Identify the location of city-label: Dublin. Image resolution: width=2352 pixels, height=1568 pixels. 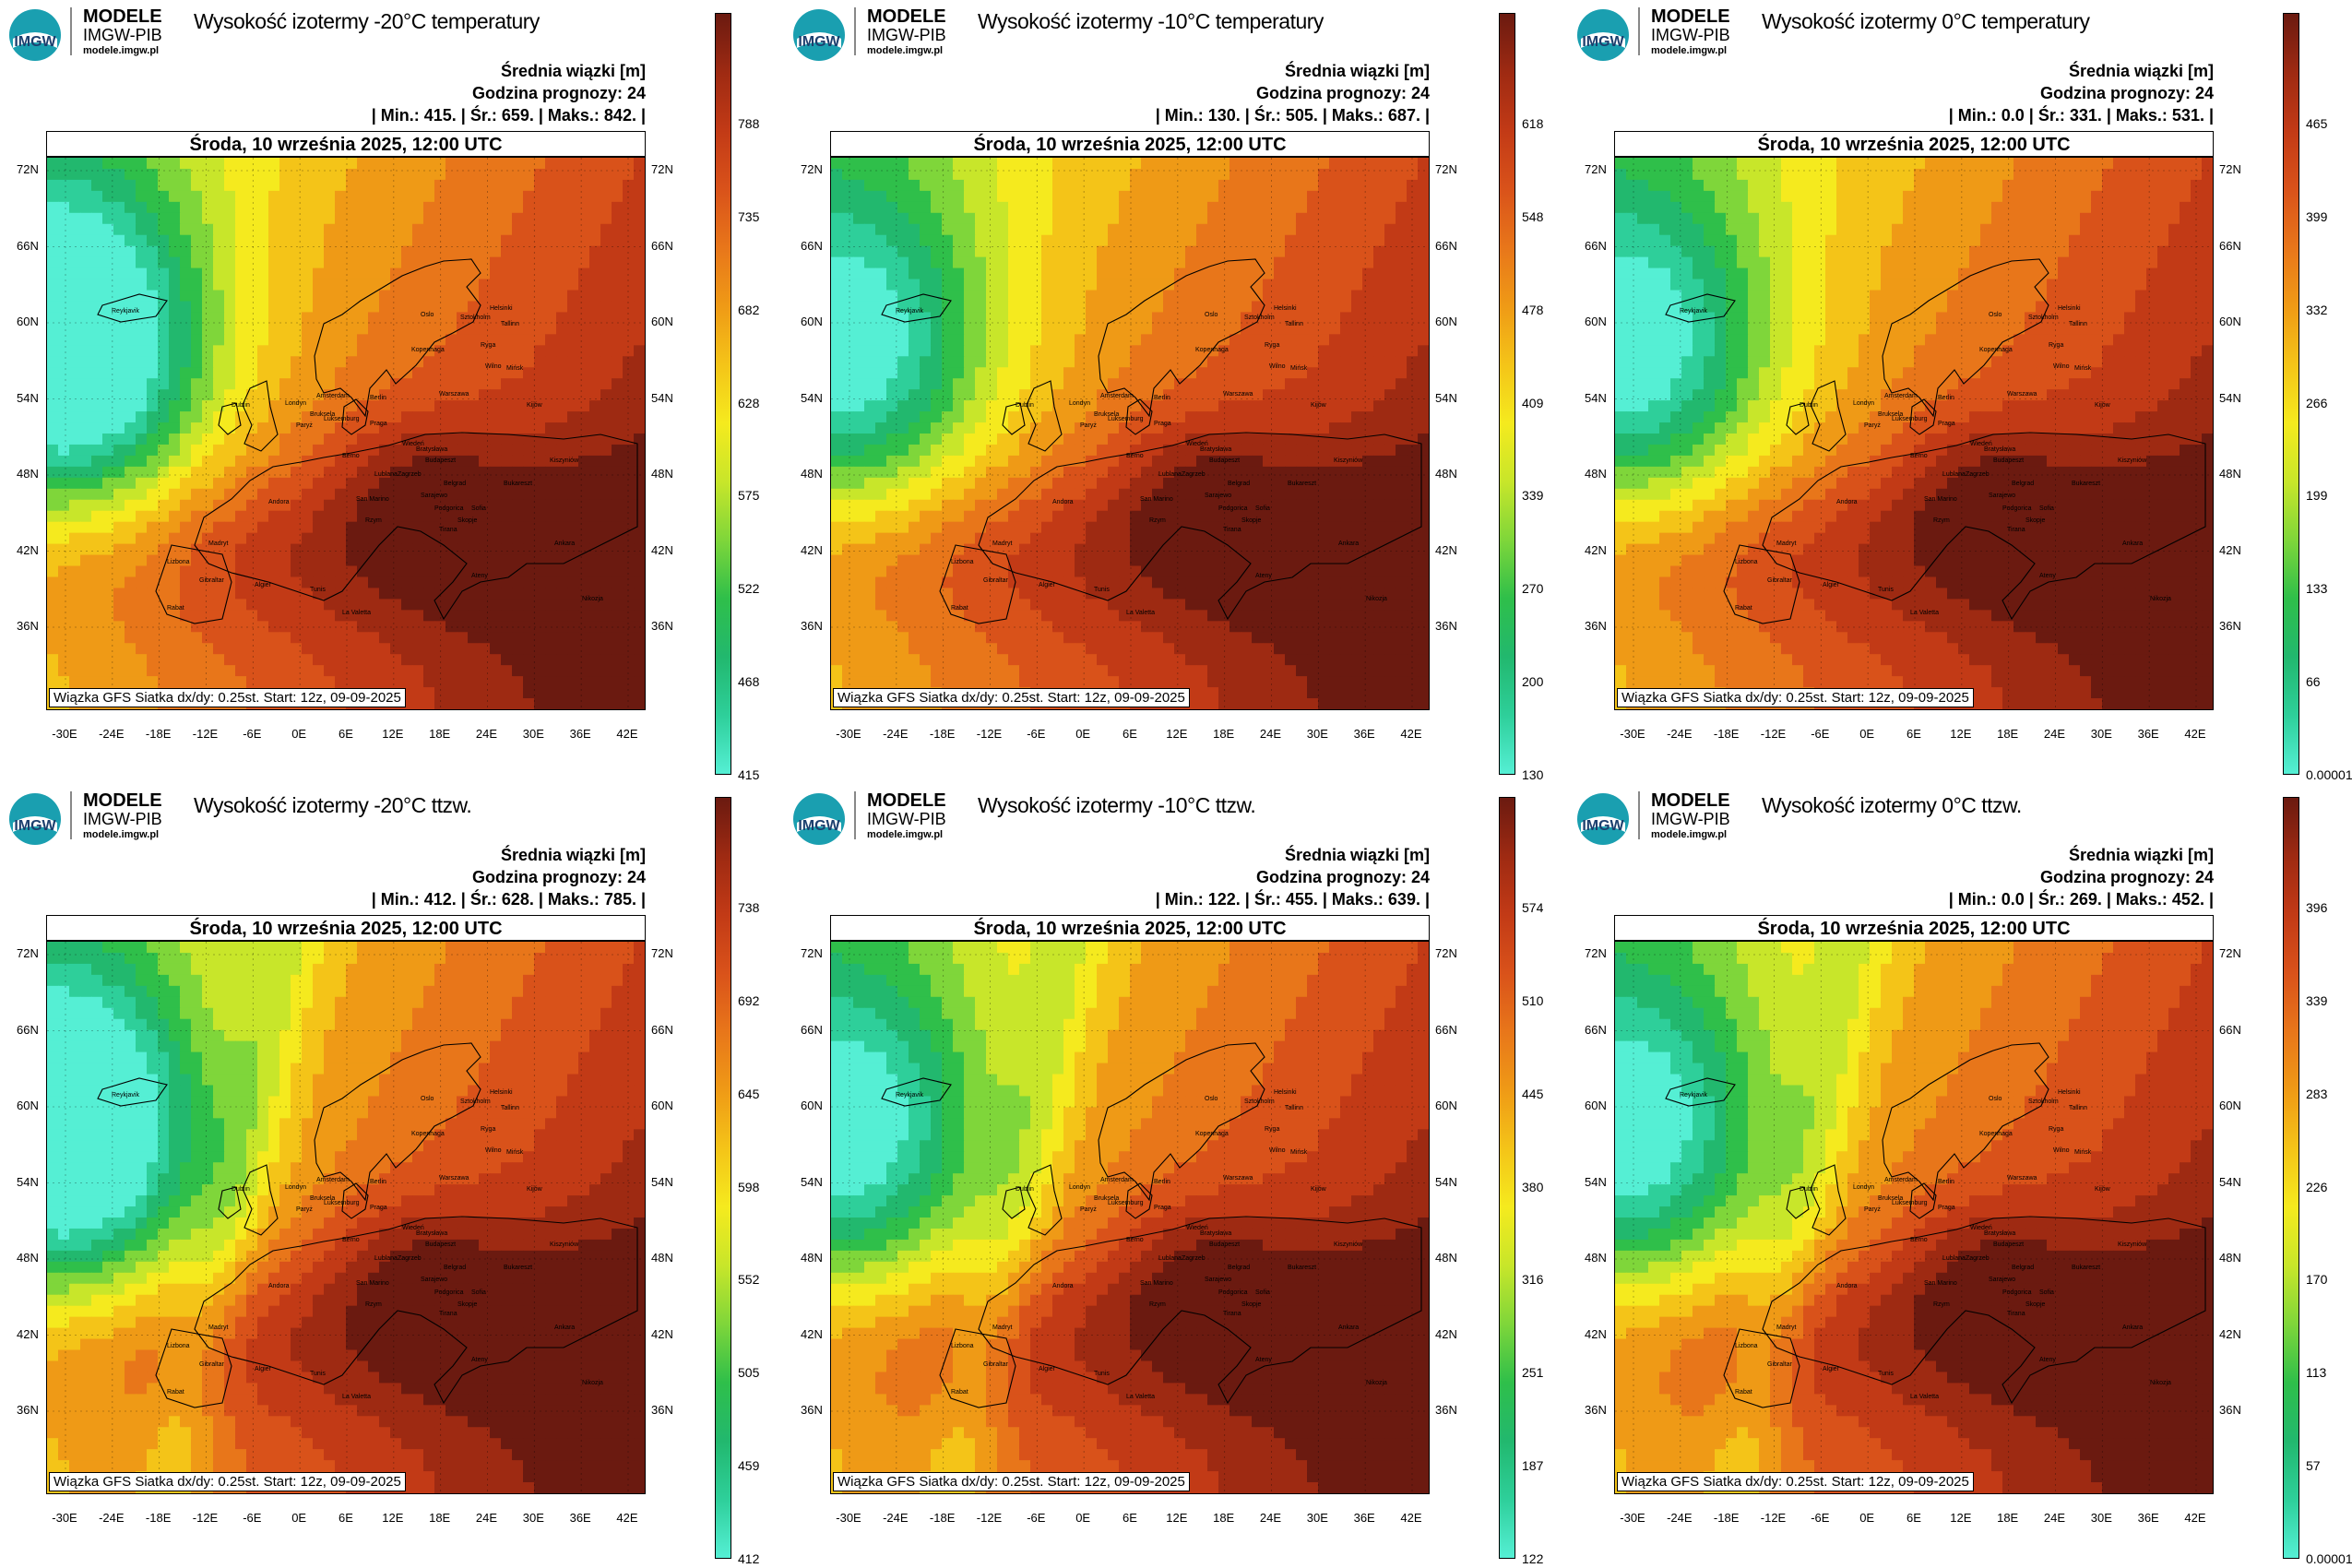
(241, 405).